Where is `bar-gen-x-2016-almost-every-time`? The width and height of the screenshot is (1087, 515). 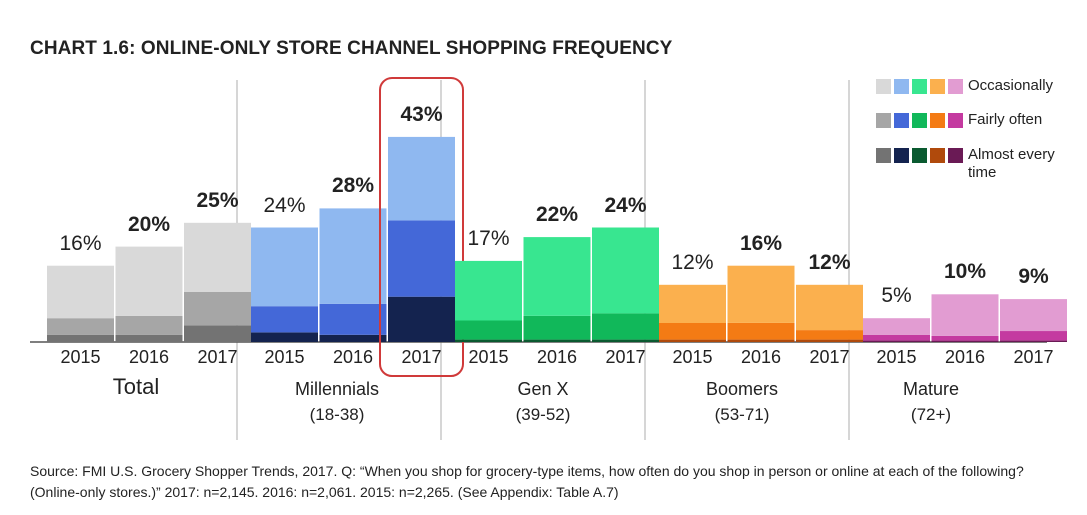 bar-gen-x-2016-almost-every-time is located at coordinates (557, 340).